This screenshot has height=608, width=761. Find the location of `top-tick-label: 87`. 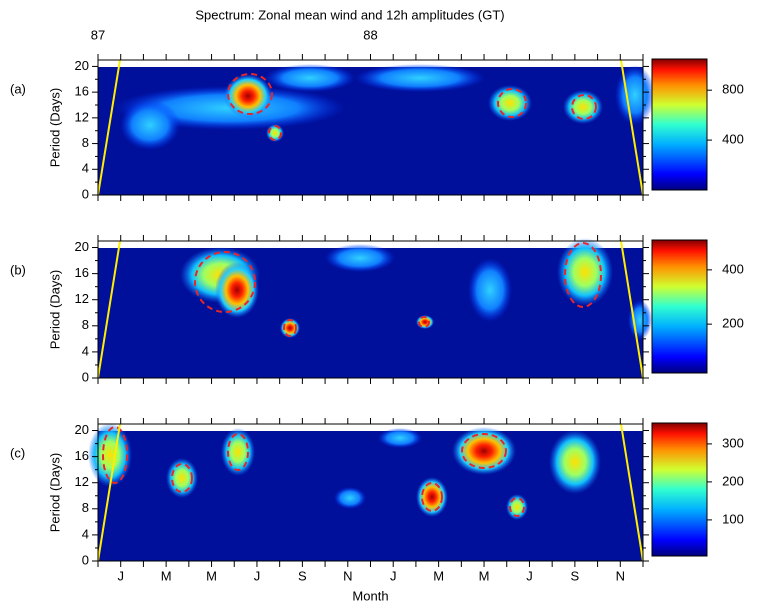

top-tick-label: 87 is located at coordinates (98, 34).